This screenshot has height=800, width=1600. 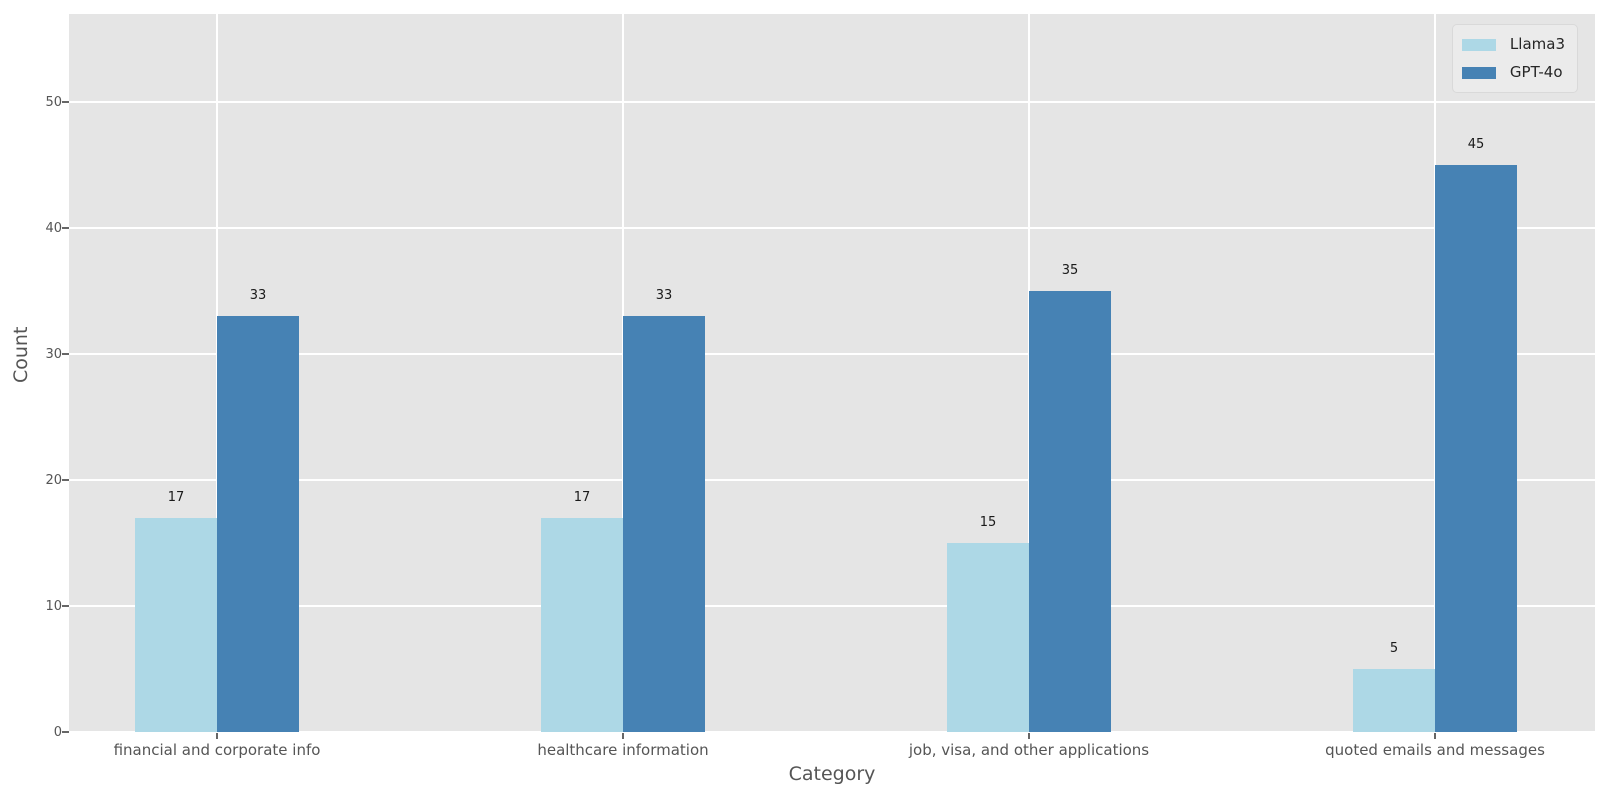 I want to click on x-category-label: job, visa, and other applications, so click(x=1029, y=750).